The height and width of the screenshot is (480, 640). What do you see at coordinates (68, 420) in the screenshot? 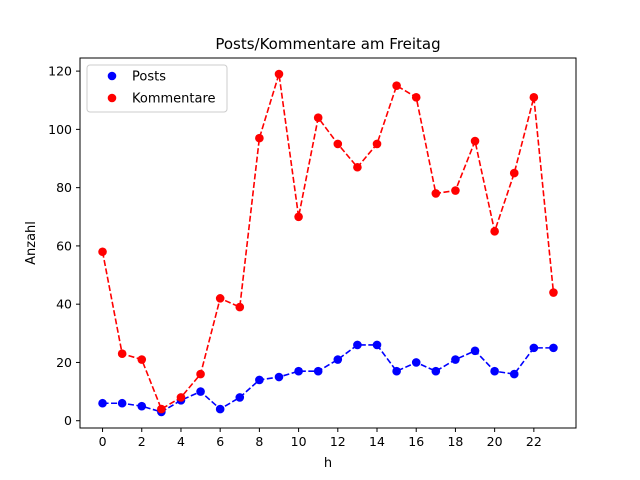
I see `y-tick-label: 0` at bounding box center [68, 420].